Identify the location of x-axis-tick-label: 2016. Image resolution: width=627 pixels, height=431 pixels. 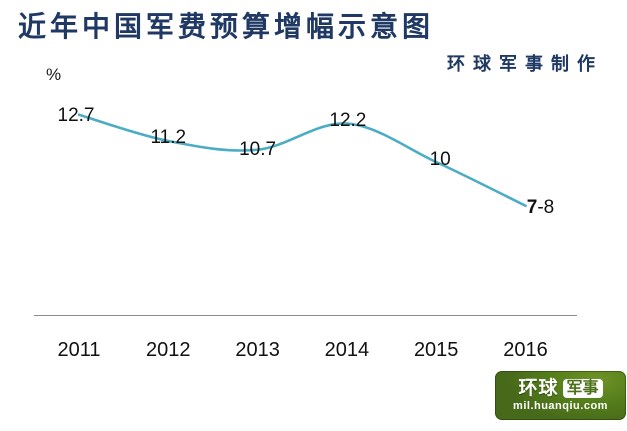
(525, 350).